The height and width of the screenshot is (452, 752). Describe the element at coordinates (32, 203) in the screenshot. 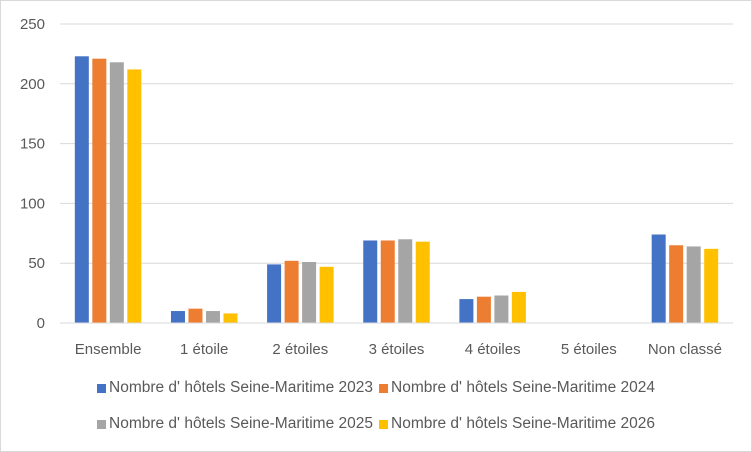

I see `y-tick-label: 100` at that location.